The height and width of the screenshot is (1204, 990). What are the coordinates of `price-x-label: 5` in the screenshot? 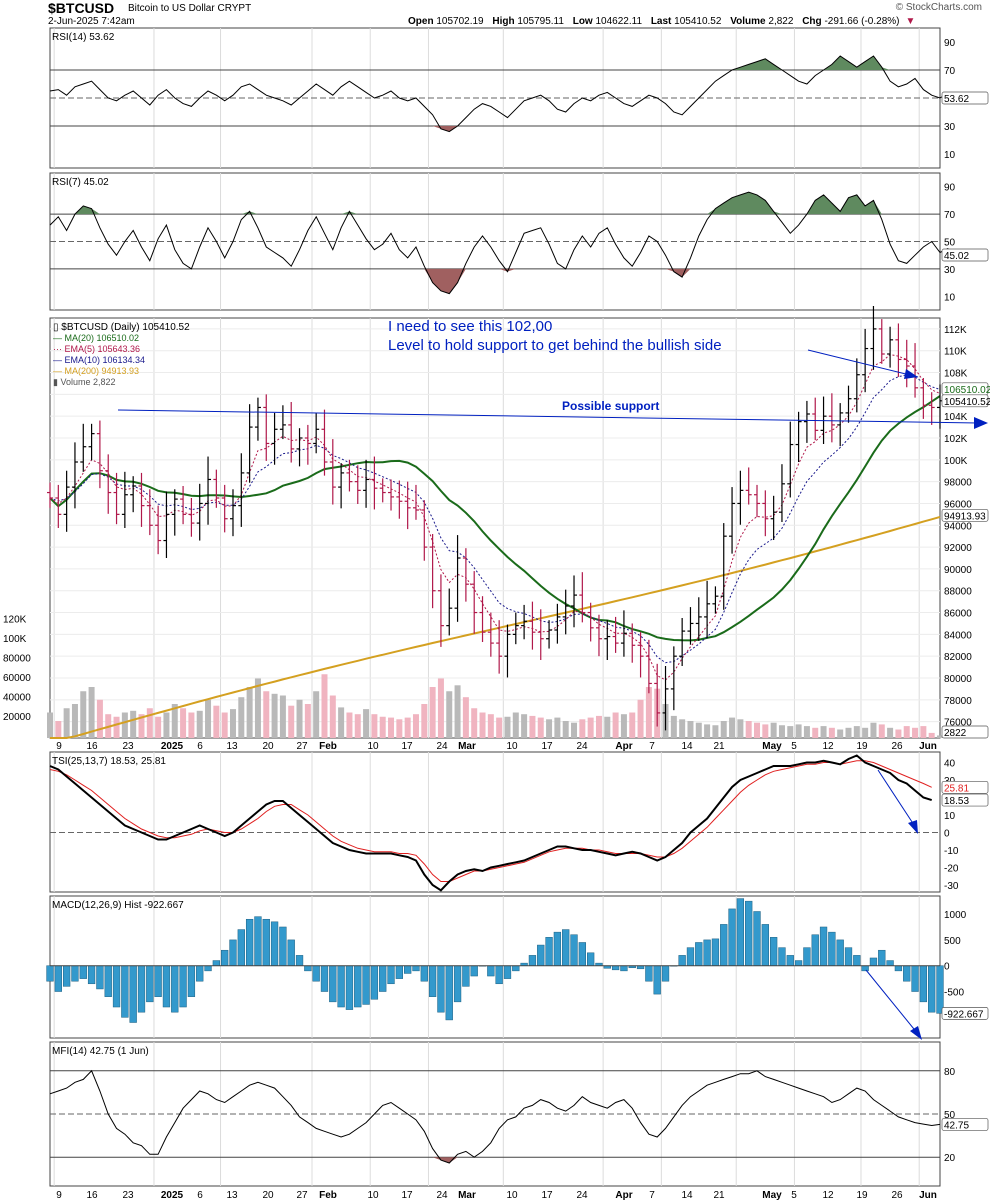 It's located at (794, 746).